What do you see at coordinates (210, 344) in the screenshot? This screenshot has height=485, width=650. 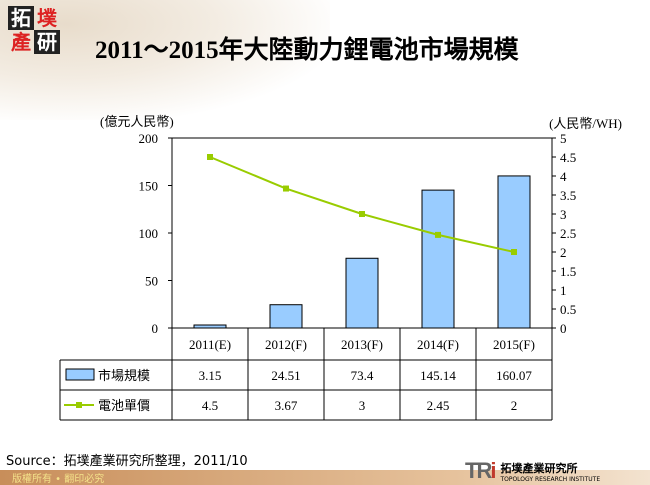 I see `category-label: 2011(E)` at bounding box center [210, 344].